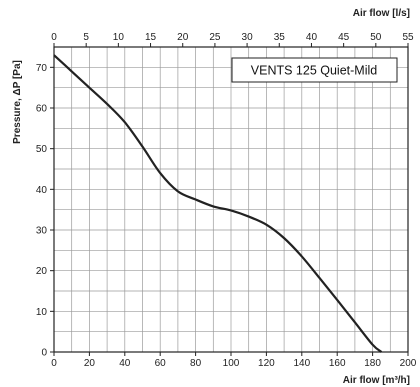  Describe the element at coordinates (42, 190) in the screenshot. I see `y-tick-label: 40` at that location.